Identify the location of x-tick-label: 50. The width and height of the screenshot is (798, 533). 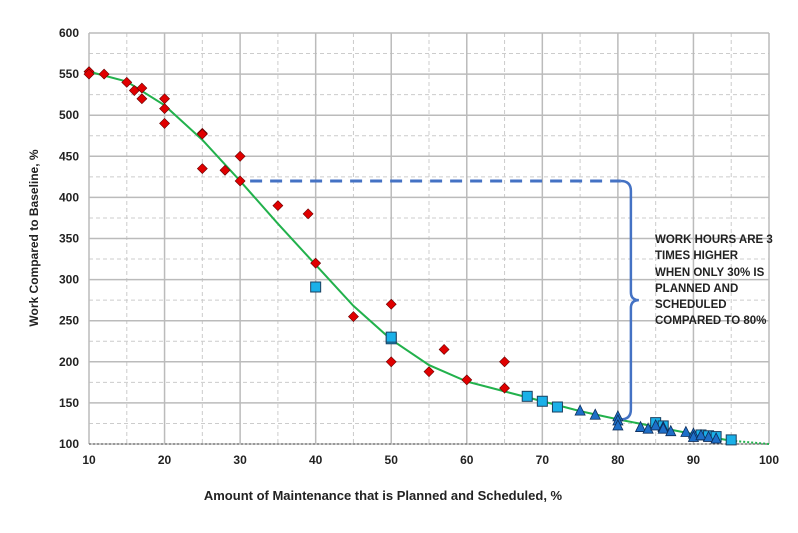
(392, 460).